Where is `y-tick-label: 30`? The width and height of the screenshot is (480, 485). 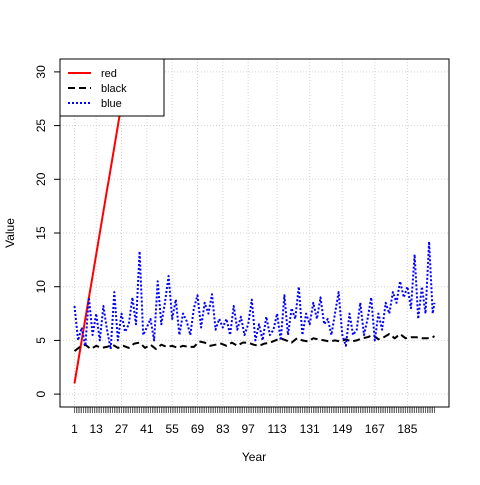
y-tick-label: 30 is located at coordinates (41, 72).